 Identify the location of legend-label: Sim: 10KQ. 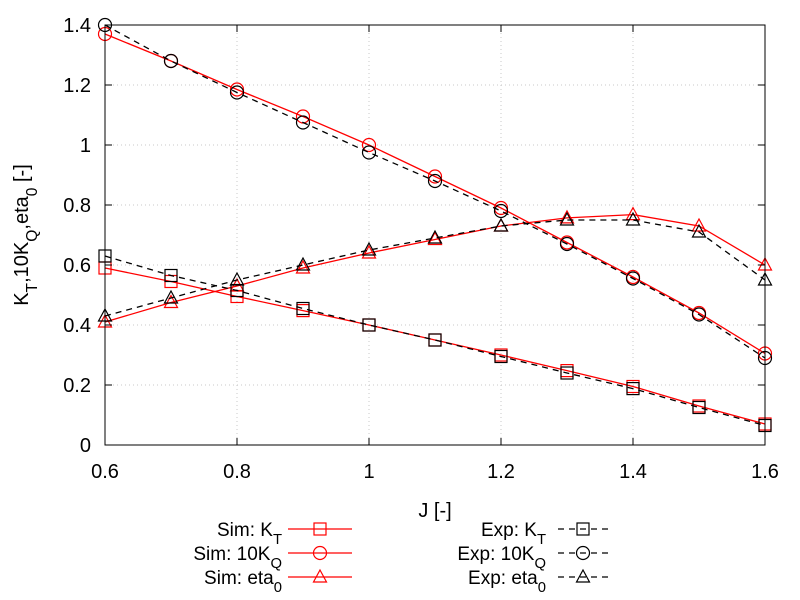
(237, 558).